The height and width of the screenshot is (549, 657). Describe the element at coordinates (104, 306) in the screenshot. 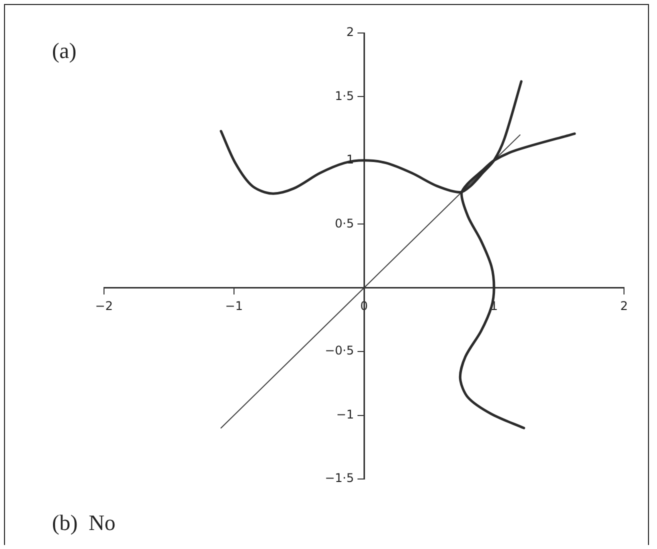

I see `x-tick-label: −2` at that location.